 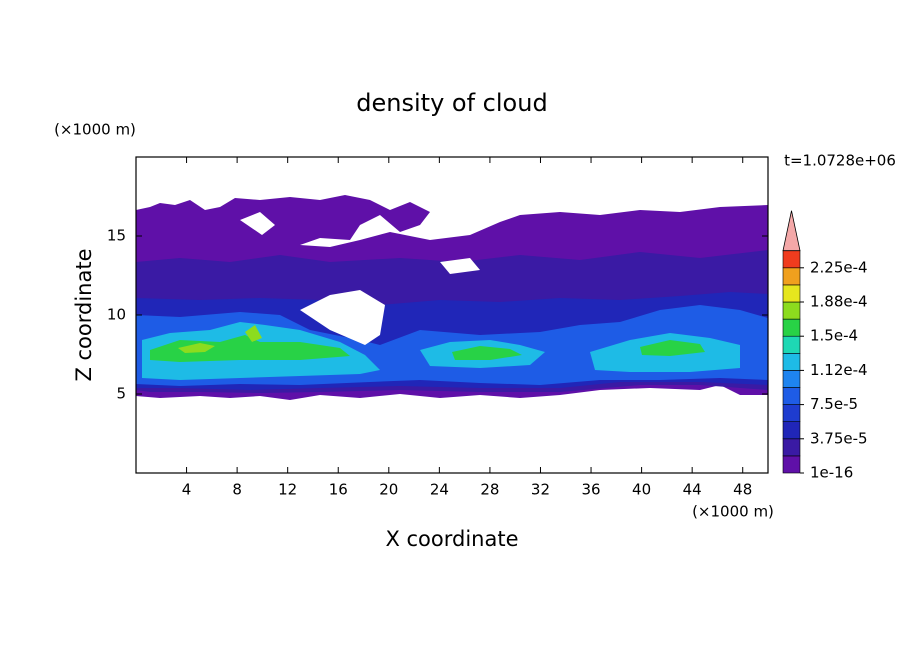 I want to click on x-tick-label: 20, so click(x=388, y=490).